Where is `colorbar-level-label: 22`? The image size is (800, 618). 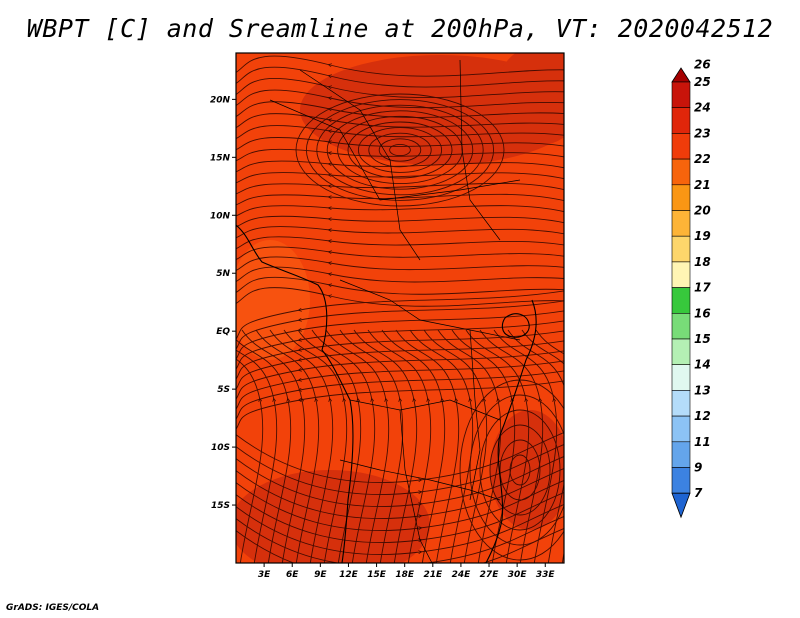 colorbar-level-label: 22 is located at coordinates (702, 159).